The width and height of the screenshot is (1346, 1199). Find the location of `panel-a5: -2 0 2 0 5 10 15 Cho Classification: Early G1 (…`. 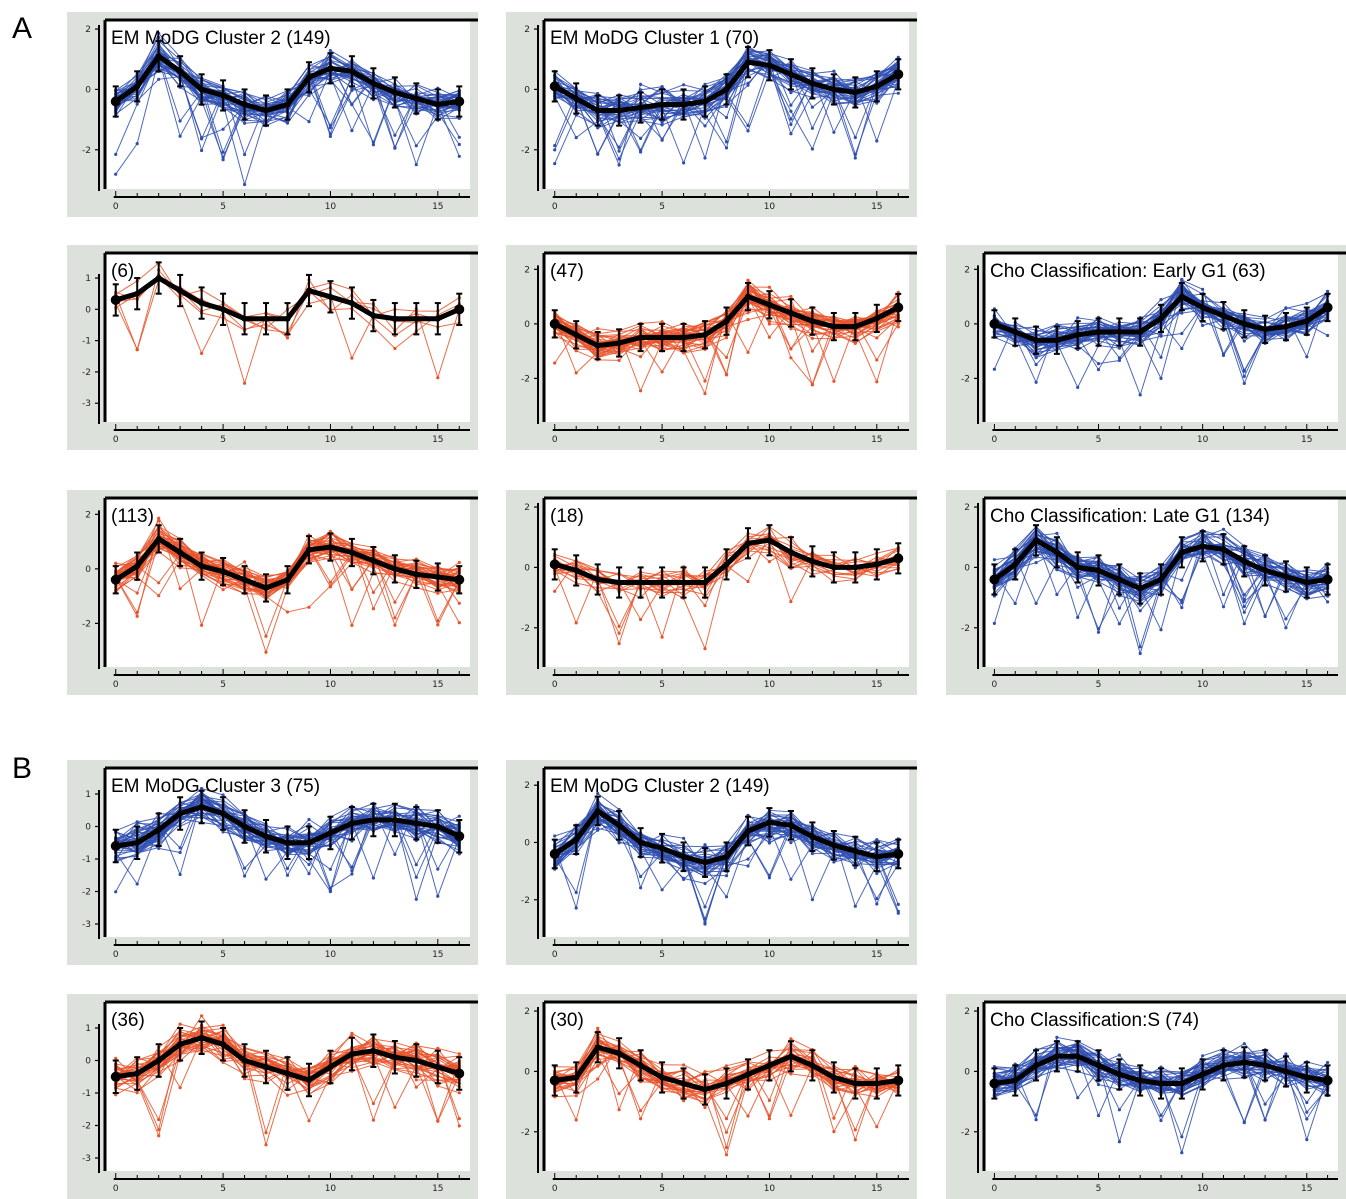

panel-a5: -2 0 2 0 5 10 15 Cho Classification: Early G1 (… is located at coordinates (1146, 347).